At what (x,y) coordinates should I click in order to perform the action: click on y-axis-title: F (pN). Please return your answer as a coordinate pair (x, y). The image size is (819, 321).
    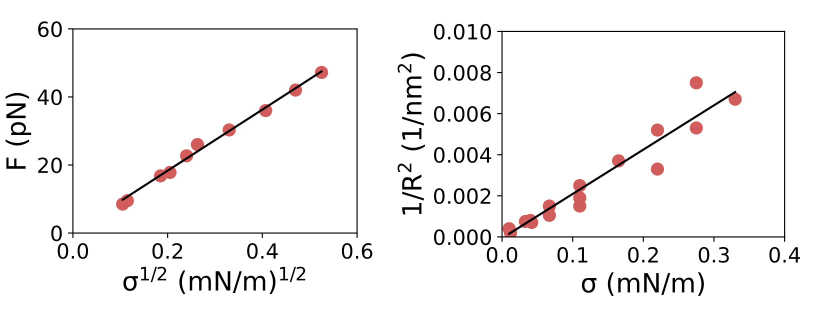
    Looking at the image, I should click on (19, 130).